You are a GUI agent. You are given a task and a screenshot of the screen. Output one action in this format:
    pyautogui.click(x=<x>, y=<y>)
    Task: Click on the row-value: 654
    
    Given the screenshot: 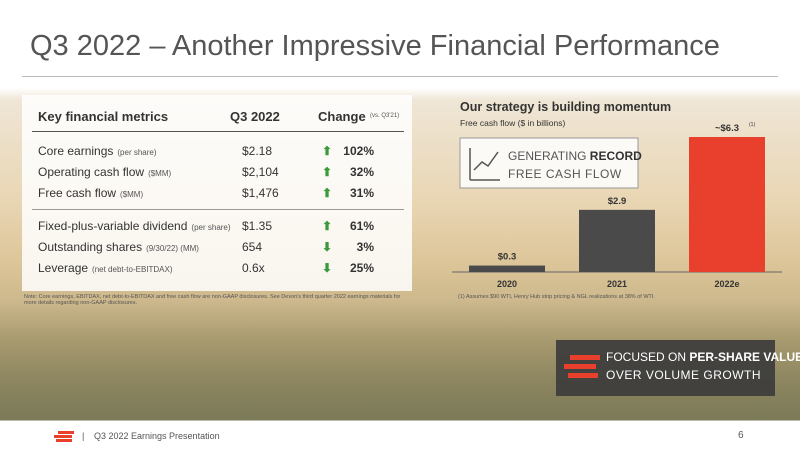 What is the action you would take?
    pyautogui.click(x=252, y=247)
    